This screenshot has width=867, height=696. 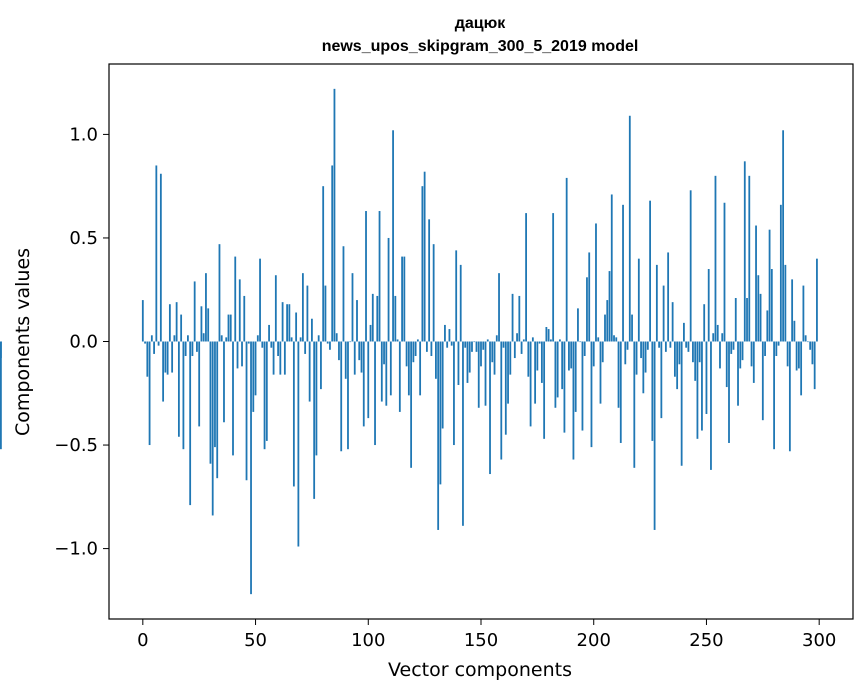 I want to click on y-axis-label: Components values, so click(x=23, y=342).